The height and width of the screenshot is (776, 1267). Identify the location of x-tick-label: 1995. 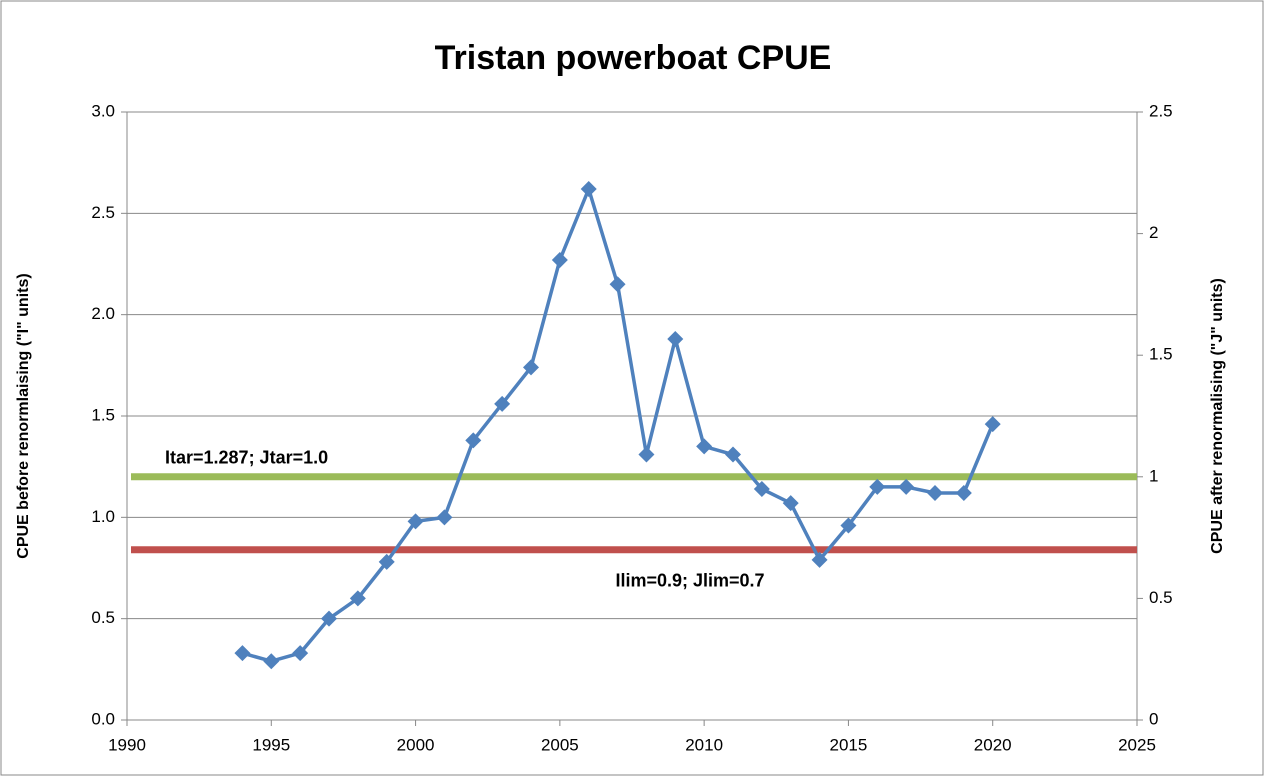
(271, 744).